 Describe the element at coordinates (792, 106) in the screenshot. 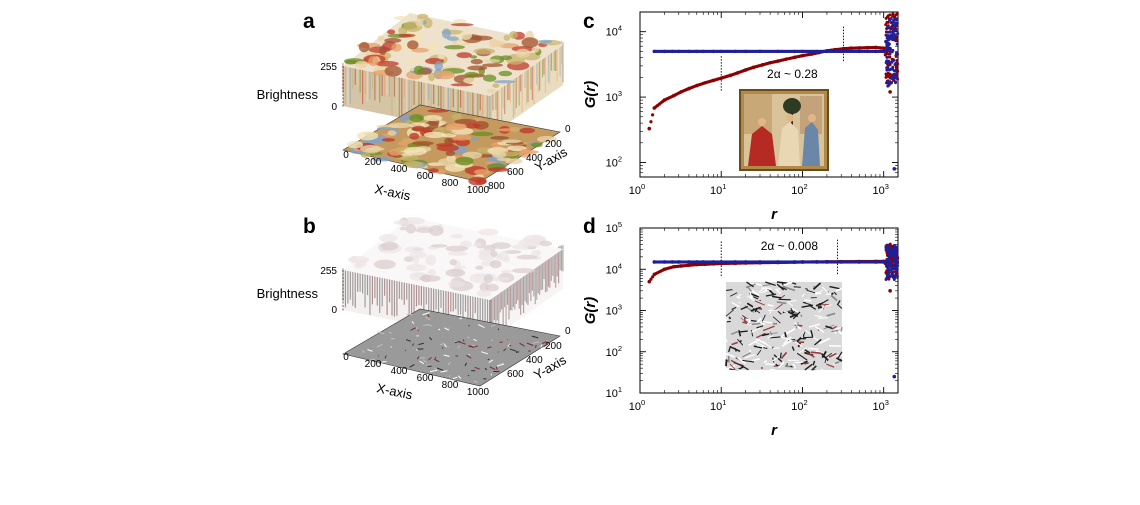

I see `inset-tree` at that location.